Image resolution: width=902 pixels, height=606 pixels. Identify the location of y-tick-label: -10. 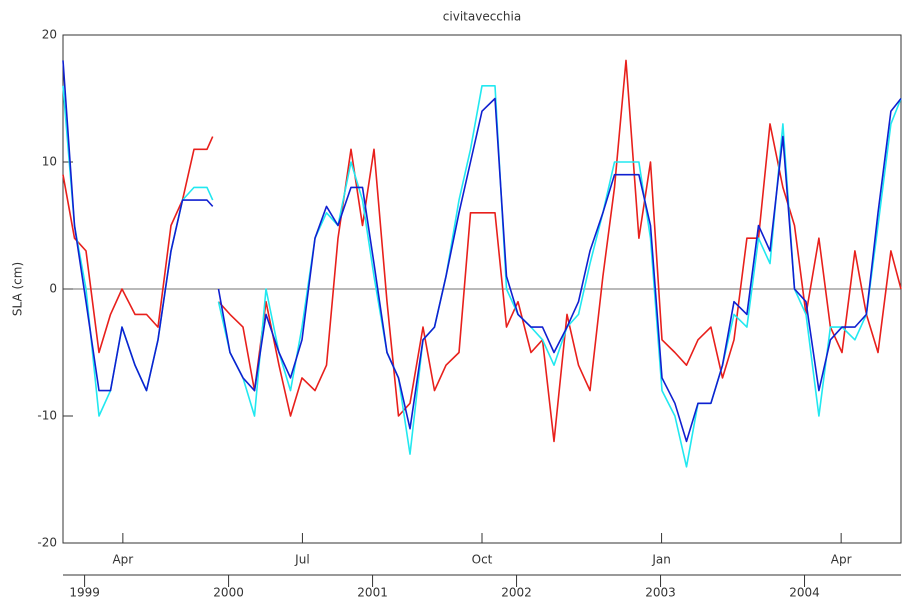
(47, 416).